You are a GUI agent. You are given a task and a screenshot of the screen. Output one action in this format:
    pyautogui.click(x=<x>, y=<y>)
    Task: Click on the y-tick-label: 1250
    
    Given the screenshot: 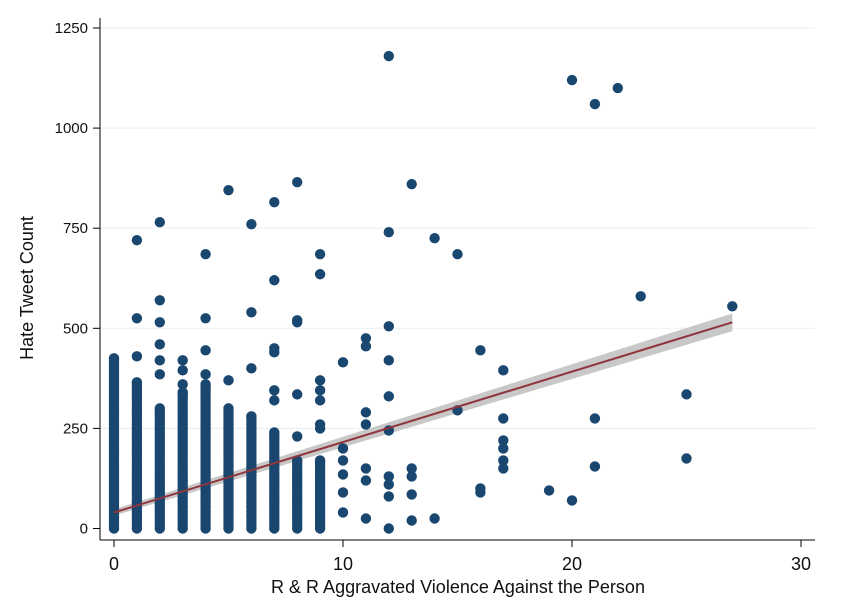 What is the action you would take?
    pyautogui.click(x=71, y=28)
    